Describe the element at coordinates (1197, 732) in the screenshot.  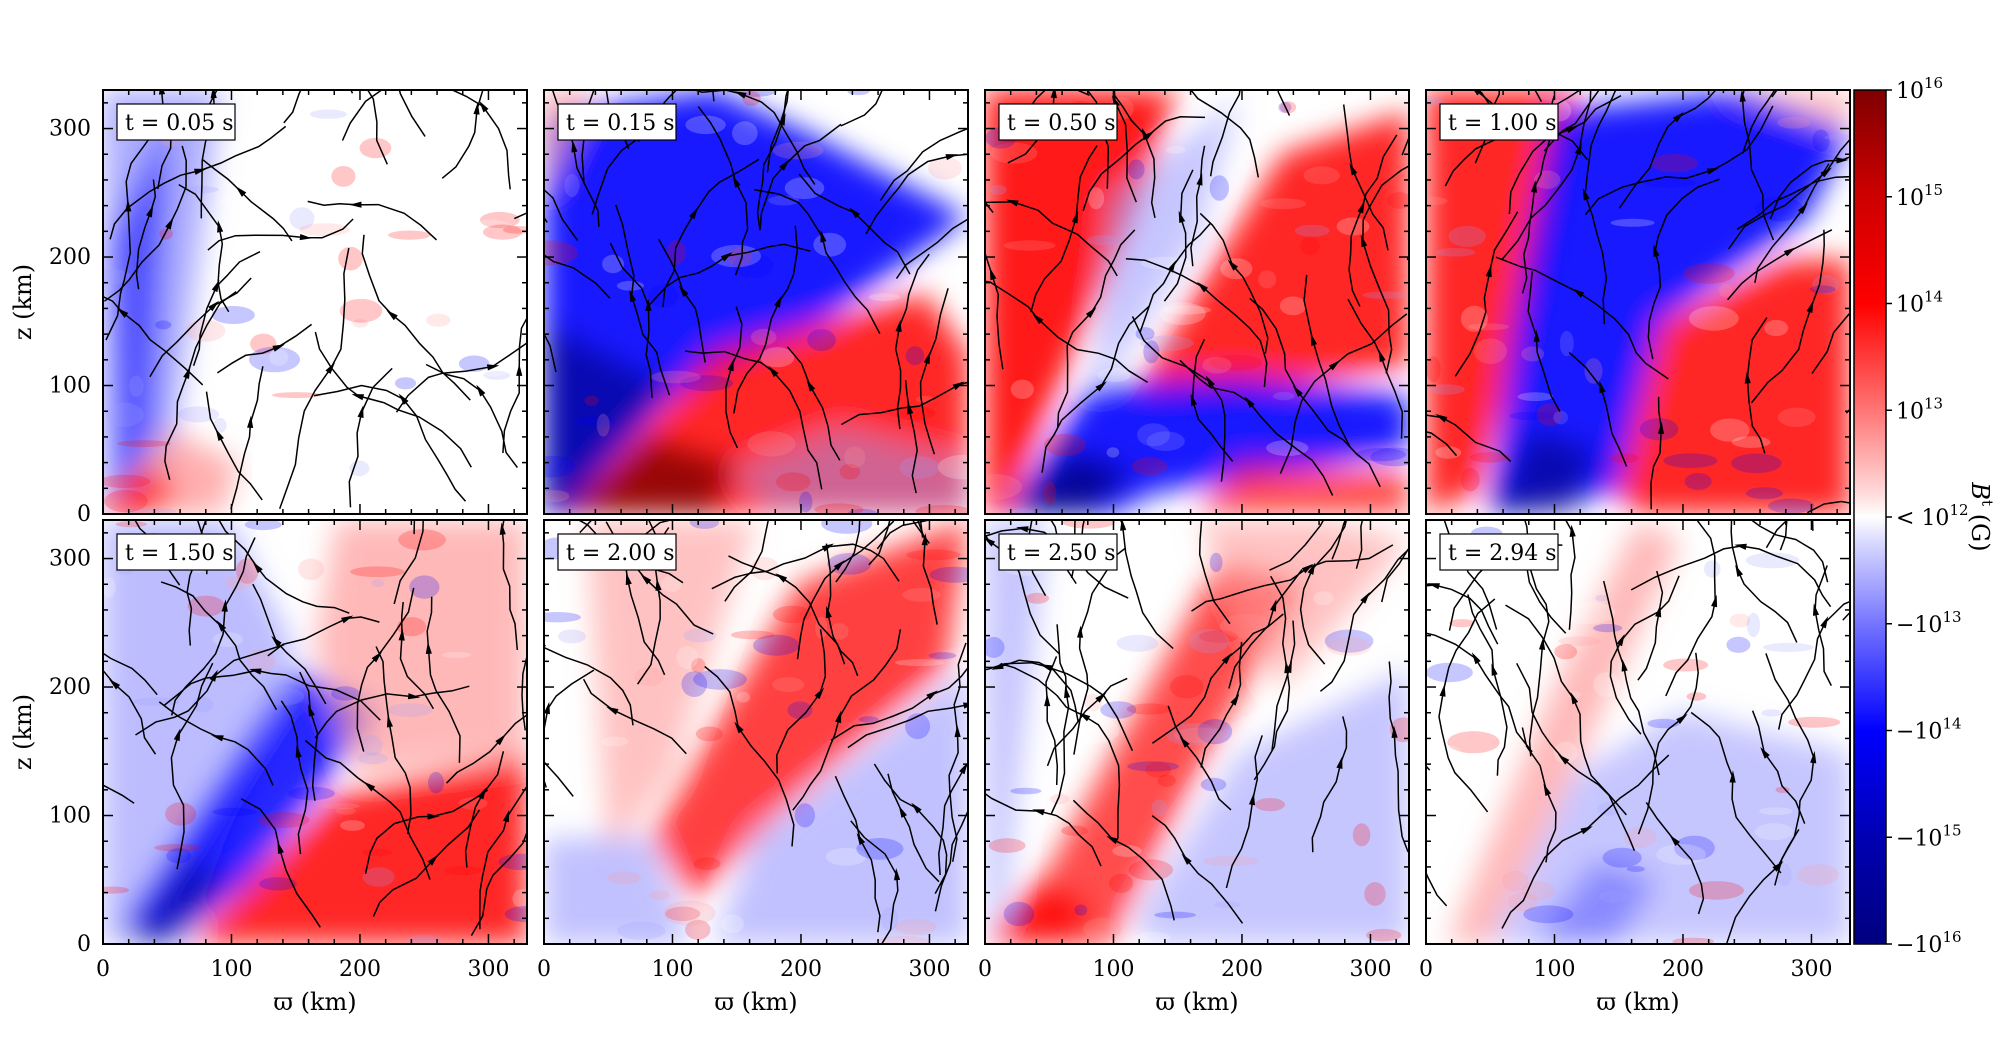
I see `panel-frame` at that location.